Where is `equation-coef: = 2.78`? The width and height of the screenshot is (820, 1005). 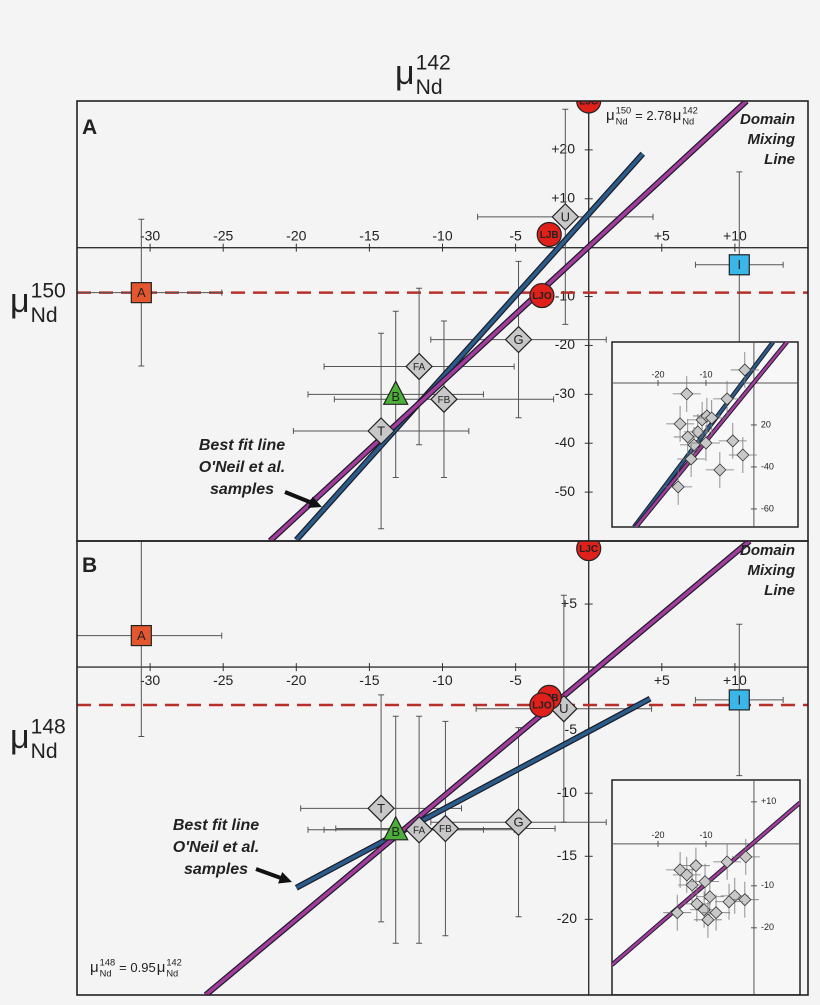
equation-coef: = 2.78 is located at coordinates (653, 115).